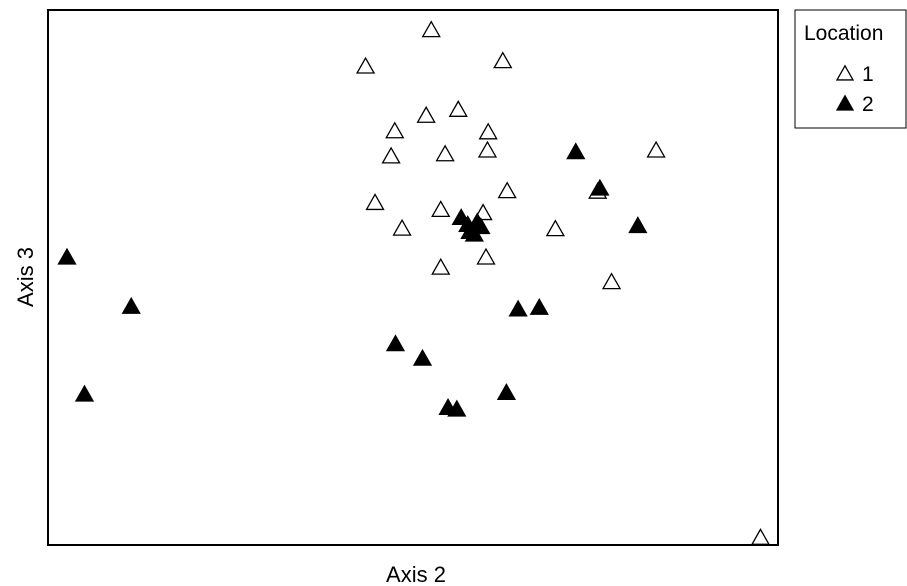 This screenshot has width=907, height=586. I want to click on x-axis-label: Axis 2, so click(416, 574).